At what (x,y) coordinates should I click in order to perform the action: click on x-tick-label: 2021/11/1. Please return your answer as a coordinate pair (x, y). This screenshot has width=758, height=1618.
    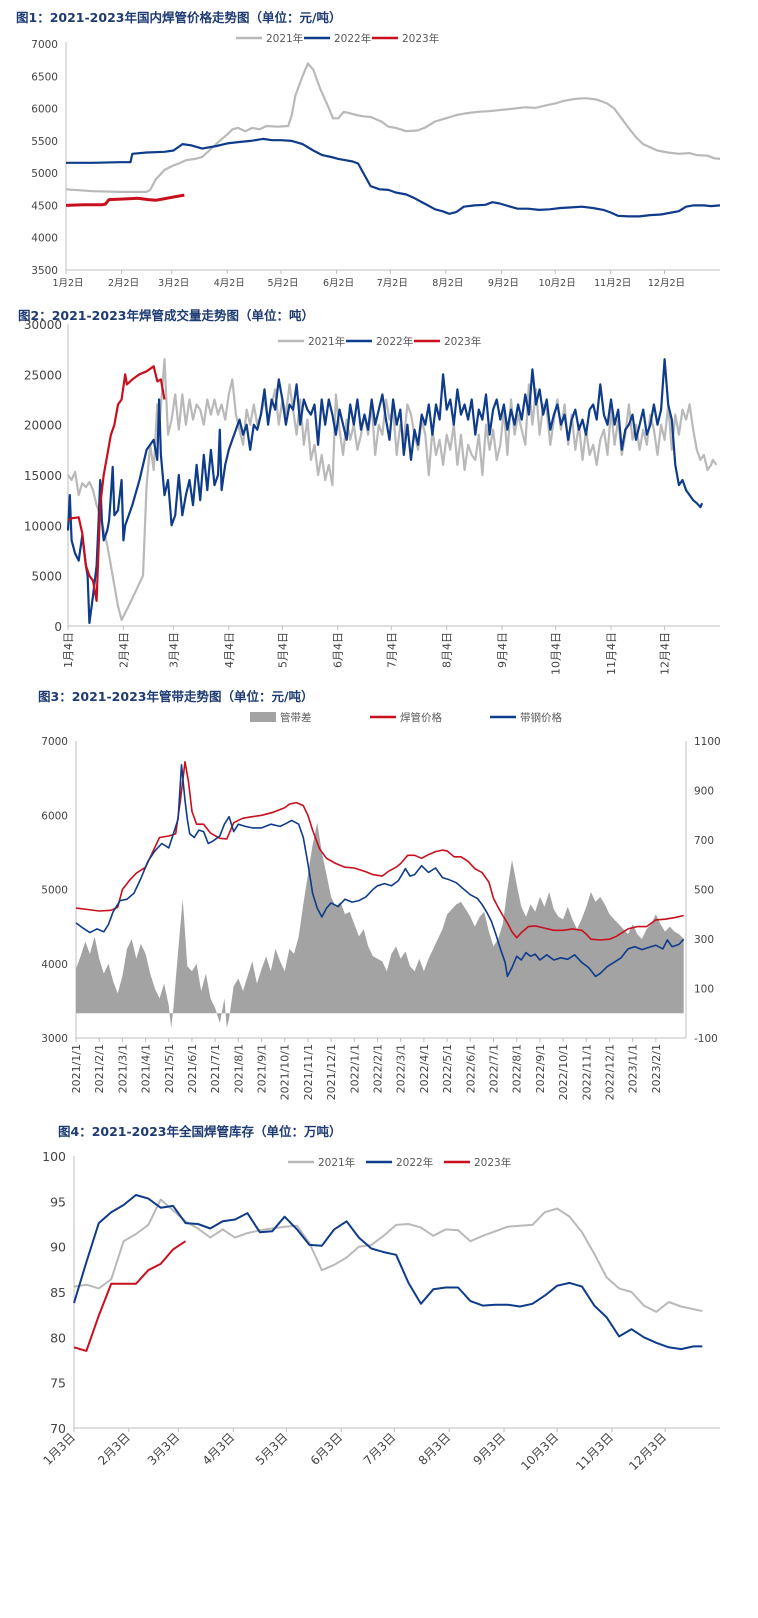
    Looking at the image, I should click on (308, 1072).